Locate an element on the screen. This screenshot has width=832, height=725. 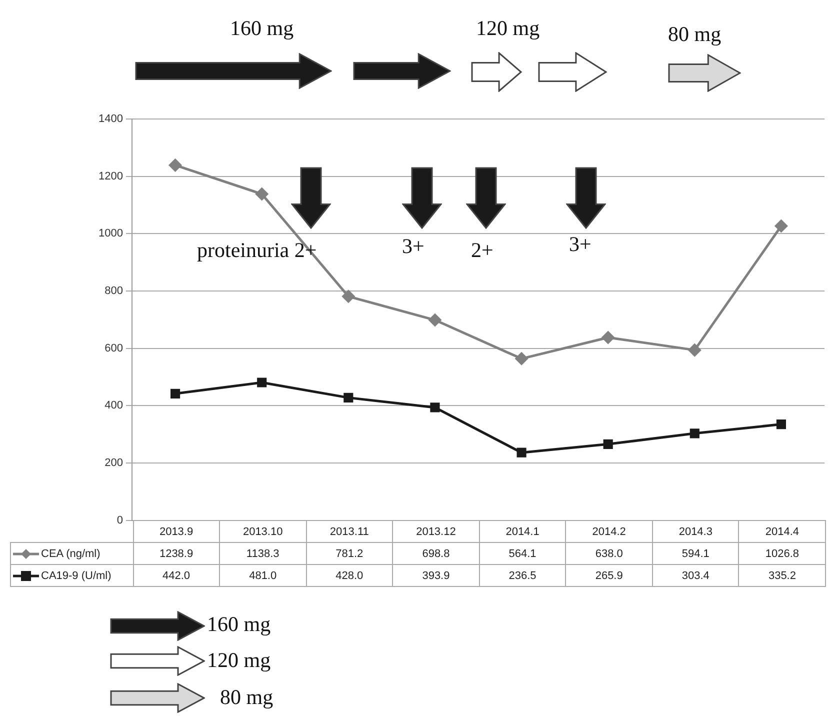
annotation: 2+ is located at coordinates (482, 250).